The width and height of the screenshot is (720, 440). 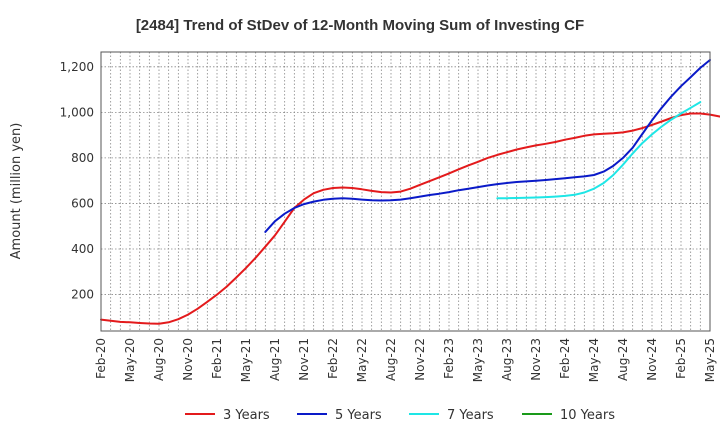 What do you see at coordinates (159, 359) in the screenshot?
I see `x-tick-label: Aug-20` at bounding box center [159, 359].